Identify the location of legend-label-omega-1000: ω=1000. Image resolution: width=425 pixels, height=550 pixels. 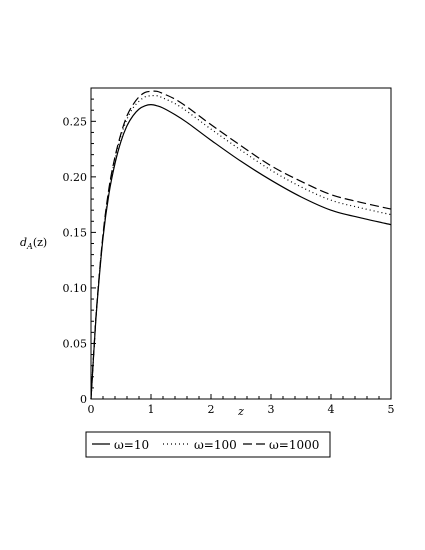
(294, 445).